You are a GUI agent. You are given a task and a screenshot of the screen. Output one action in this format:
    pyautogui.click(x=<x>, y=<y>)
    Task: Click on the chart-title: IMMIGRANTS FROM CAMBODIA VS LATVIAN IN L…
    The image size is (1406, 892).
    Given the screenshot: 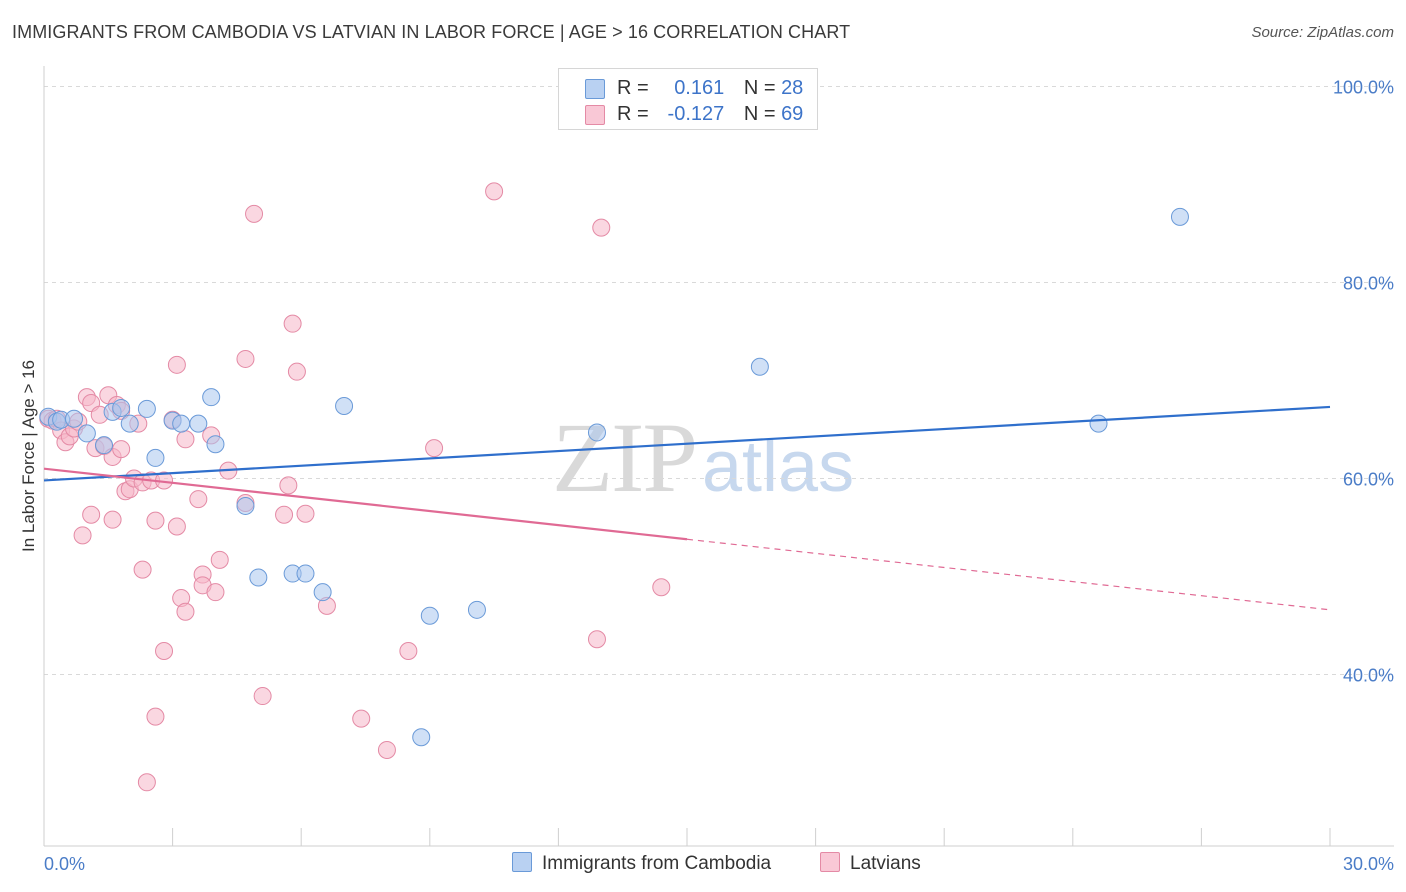 What is the action you would take?
    pyautogui.click(x=431, y=32)
    